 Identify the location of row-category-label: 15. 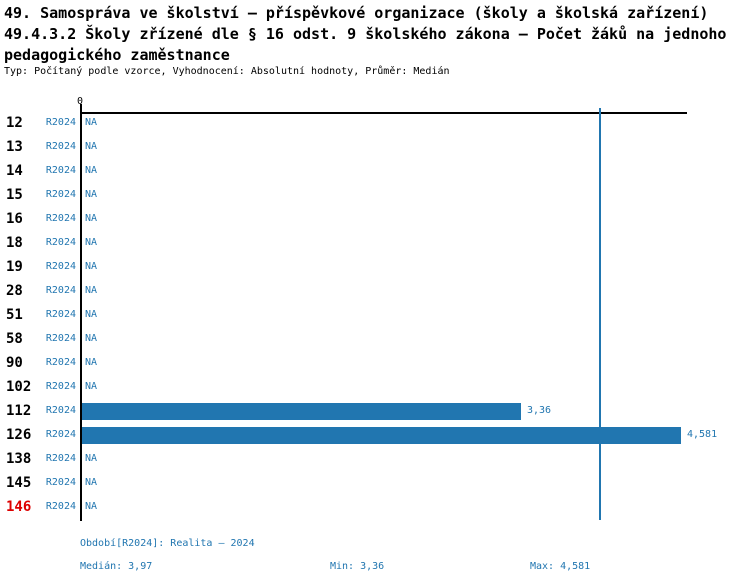
(14, 195).